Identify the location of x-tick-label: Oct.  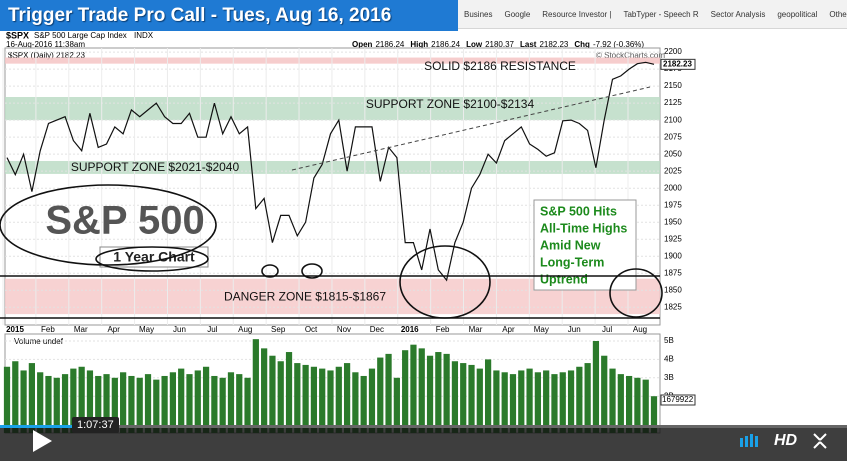
(311, 329).